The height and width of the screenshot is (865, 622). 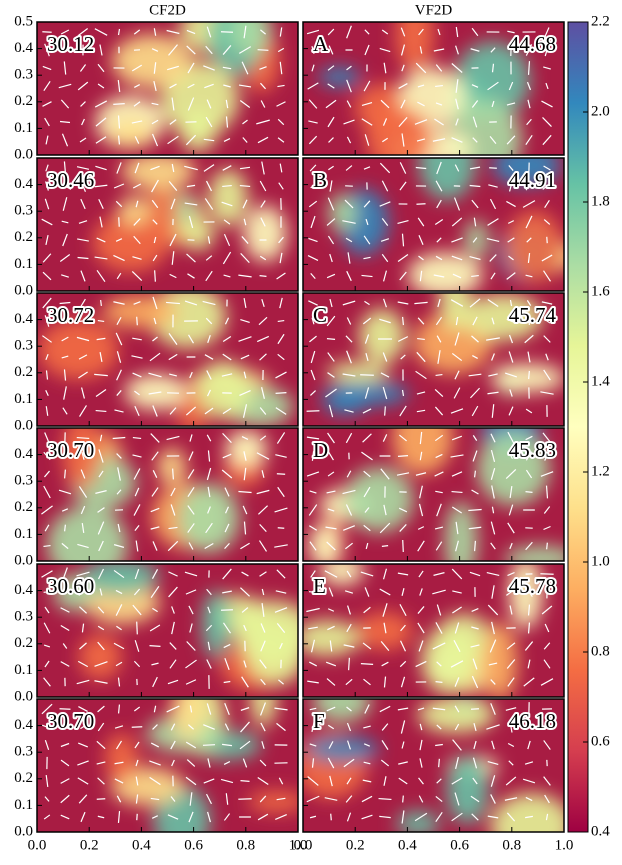 What do you see at coordinates (600, 561) in the screenshot?
I see `colorbar-tick-label: 1.0` at bounding box center [600, 561].